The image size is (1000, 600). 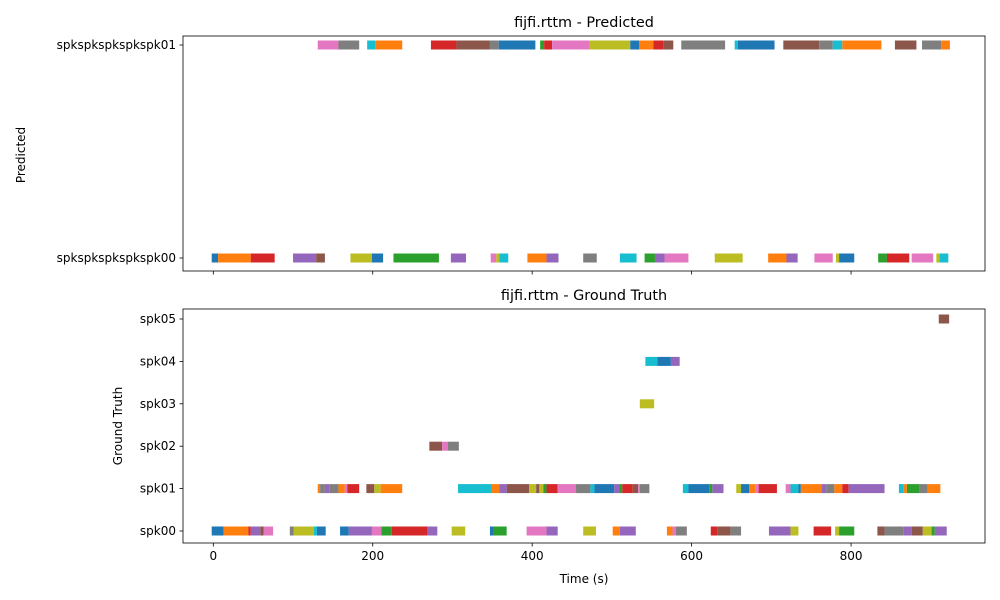 What do you see at coordinates (116, 258) in the screenshot?
I see `predicted-y-tick-label: spkspkspkspkspk00` at bounding box center [116, 258].